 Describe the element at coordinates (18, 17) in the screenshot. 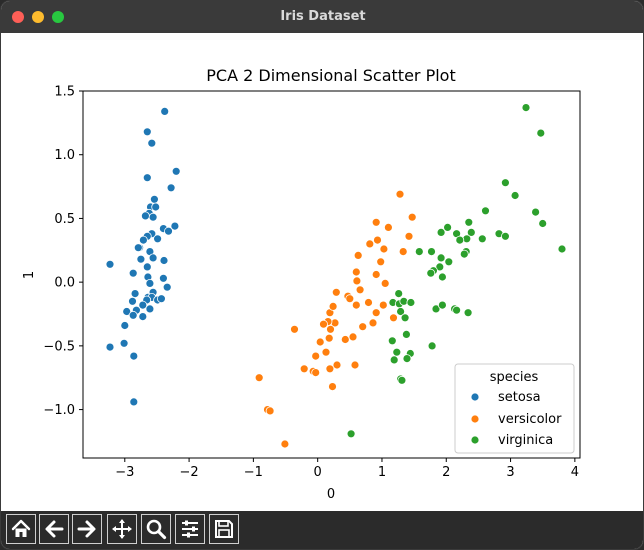

I see `close-window-button` at that location.